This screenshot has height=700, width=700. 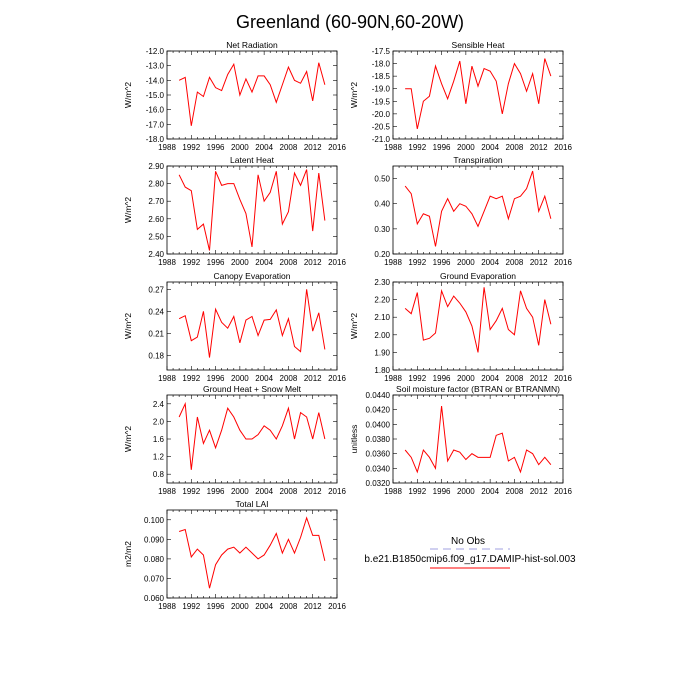 I want to click on y-tick-label: -15.0, so click(x=155, y=95).